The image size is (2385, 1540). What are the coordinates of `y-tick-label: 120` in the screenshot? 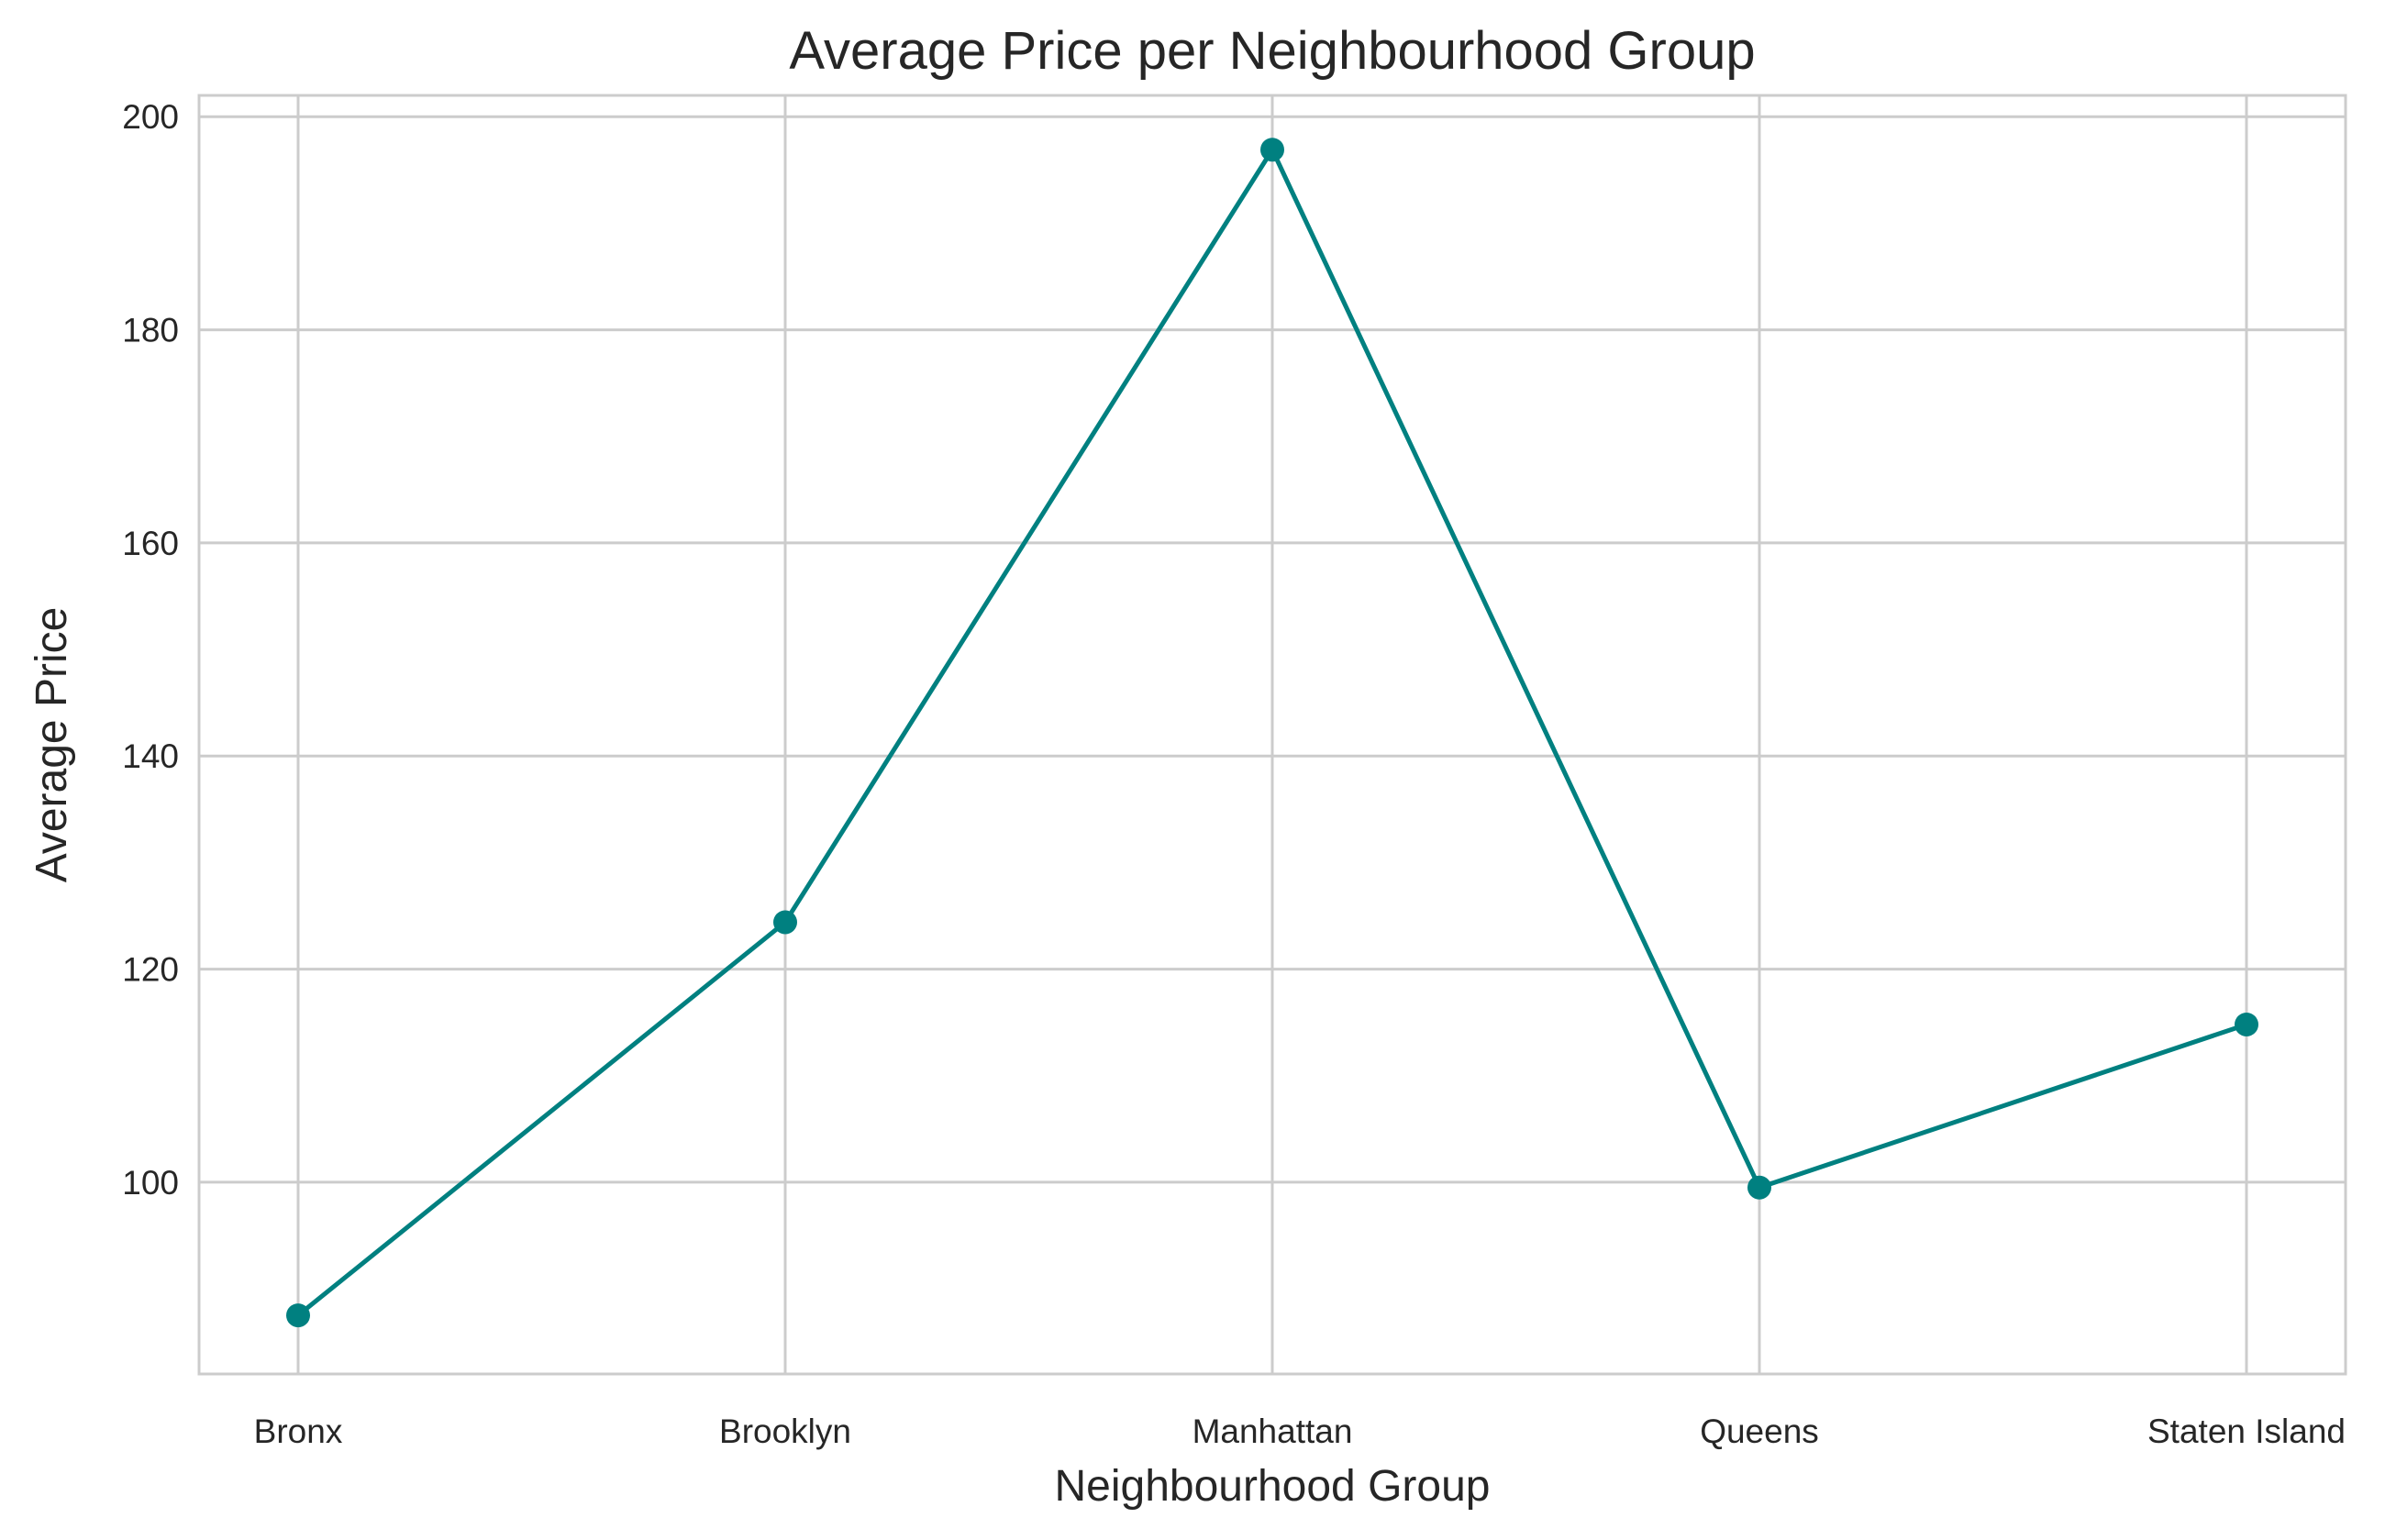 It's located at (150, 970).